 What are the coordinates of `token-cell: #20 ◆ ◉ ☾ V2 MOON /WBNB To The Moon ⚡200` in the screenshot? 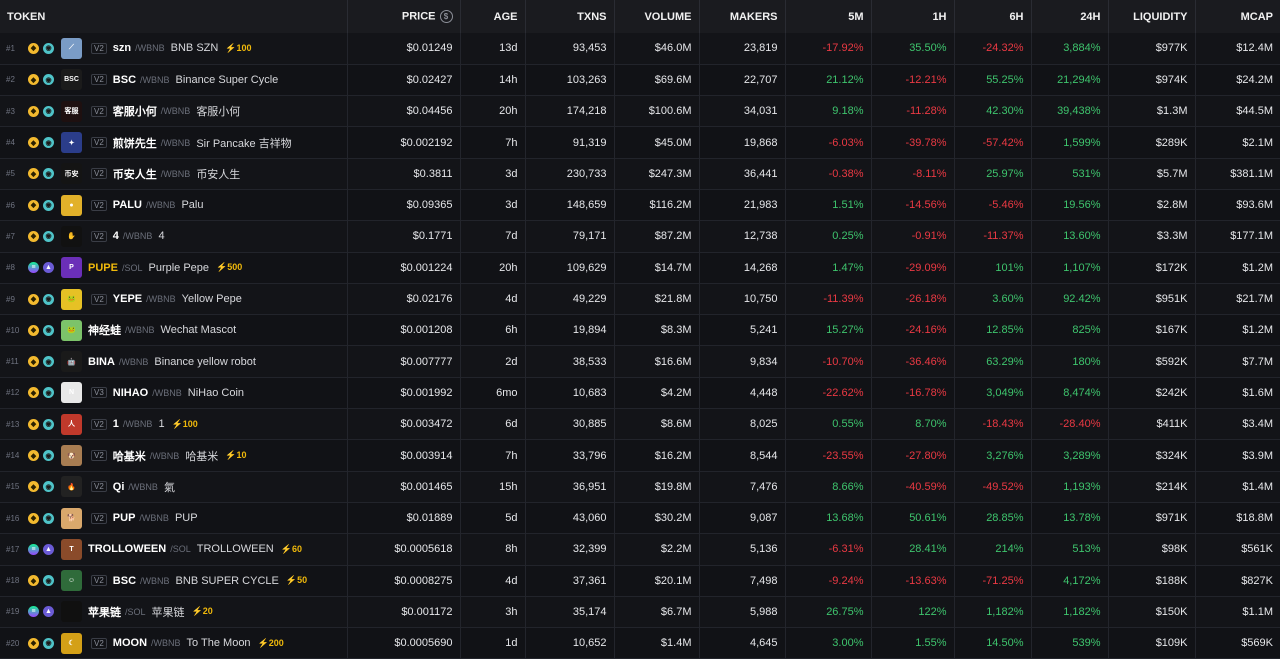 It's located at (174, 643).